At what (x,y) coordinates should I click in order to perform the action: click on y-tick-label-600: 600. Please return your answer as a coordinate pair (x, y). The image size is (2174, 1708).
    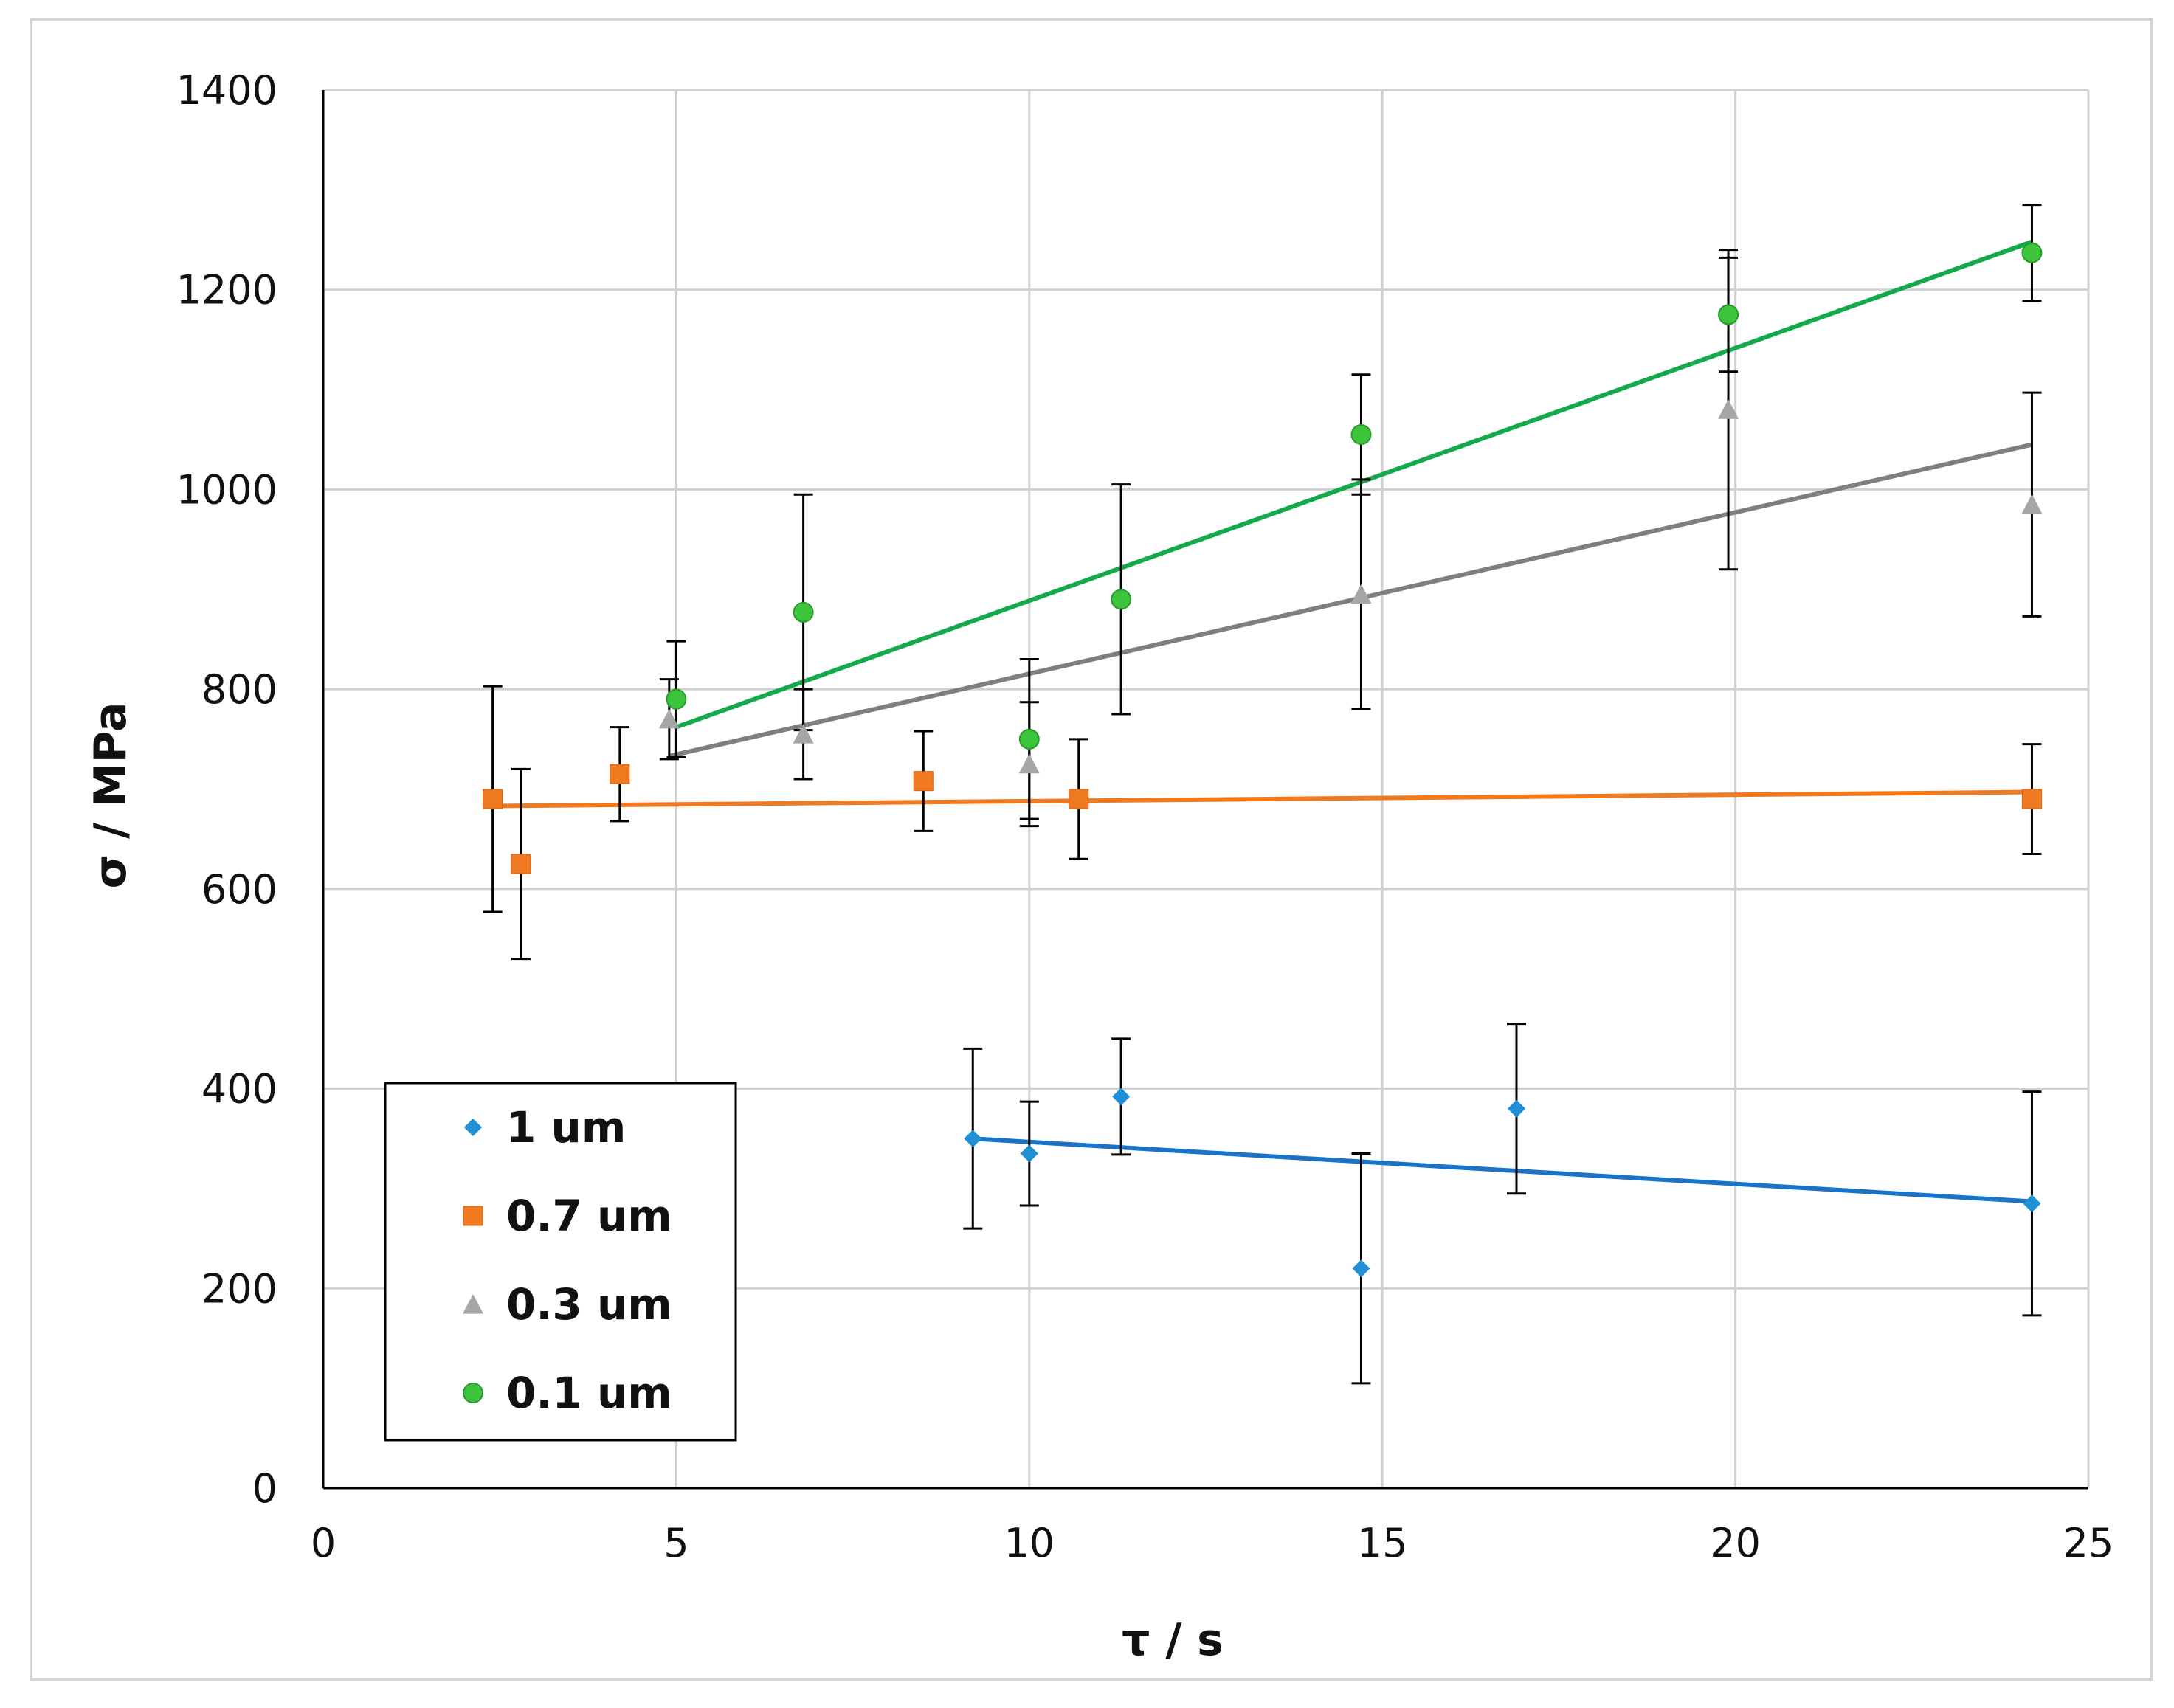
    Looking at the image, I should click on (239, 889).